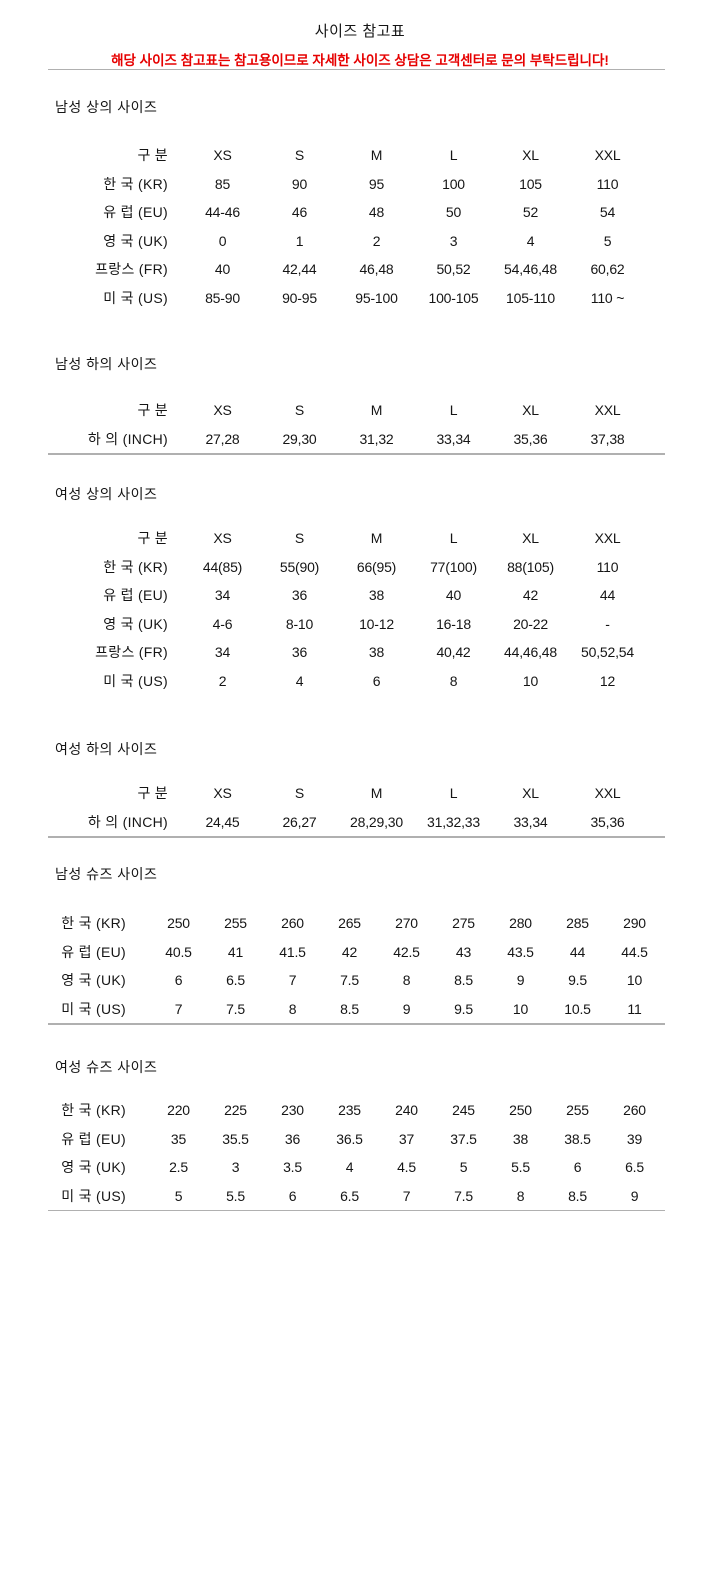 Image resolution: width=720 pixels, height=1593 pixels. I want to click on size-value-cell: 50,52,54, so click(607, 652).